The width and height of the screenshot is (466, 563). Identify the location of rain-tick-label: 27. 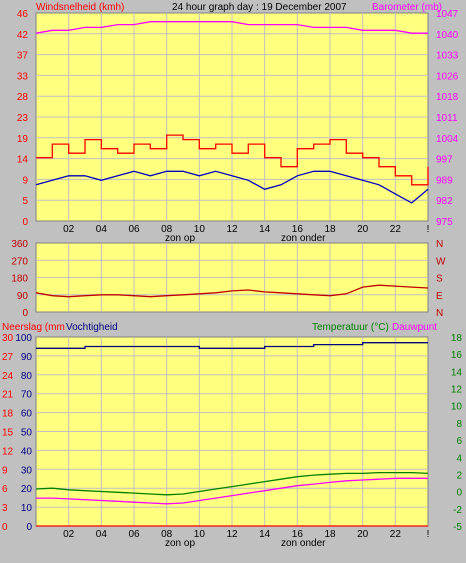
(8, 357).